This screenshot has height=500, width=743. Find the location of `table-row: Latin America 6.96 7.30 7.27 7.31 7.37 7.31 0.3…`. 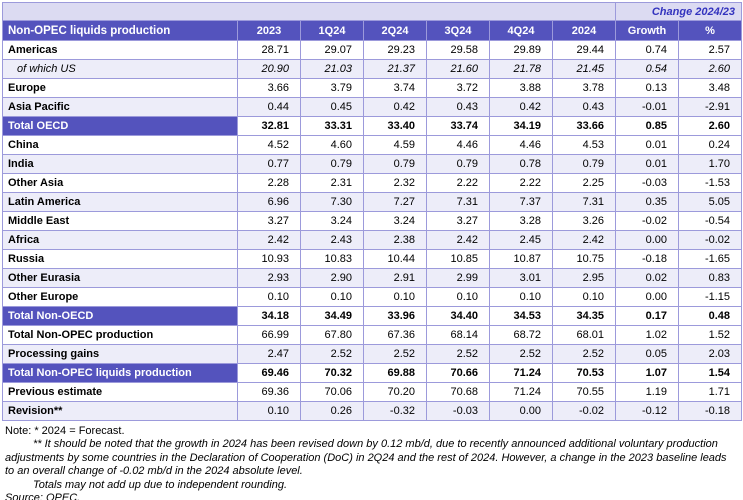

table-row: Latin America 6.96 7.30 7.27 7.31 7.37 7.31 0.3… is located at coordinates (372, 202).